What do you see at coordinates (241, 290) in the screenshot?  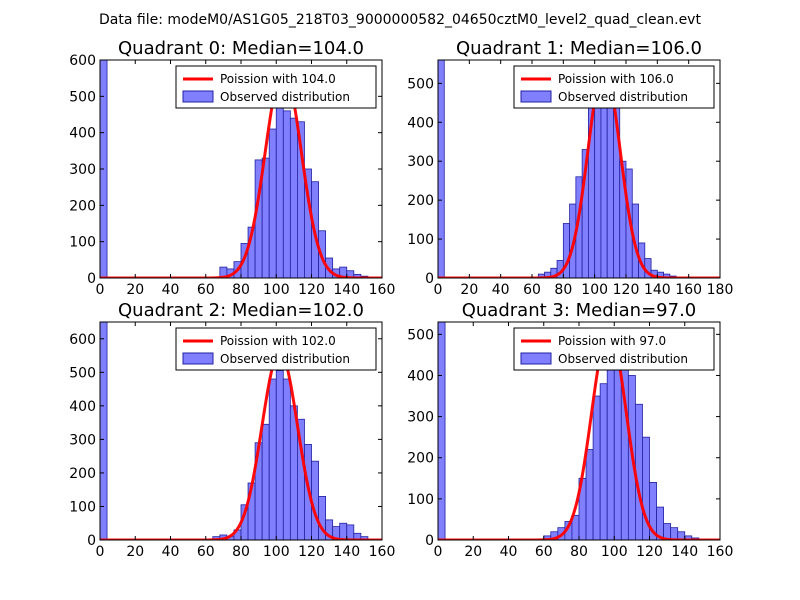 I see `quadrant-0-xtick-label: 80` at bounding box center [241, 290].